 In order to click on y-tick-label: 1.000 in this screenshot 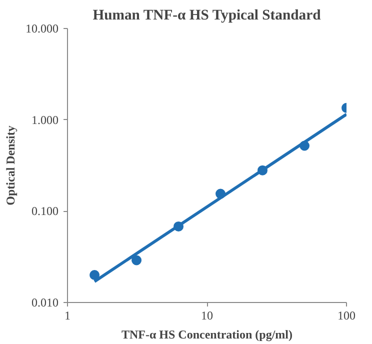, I will do `click(45, 119)`.